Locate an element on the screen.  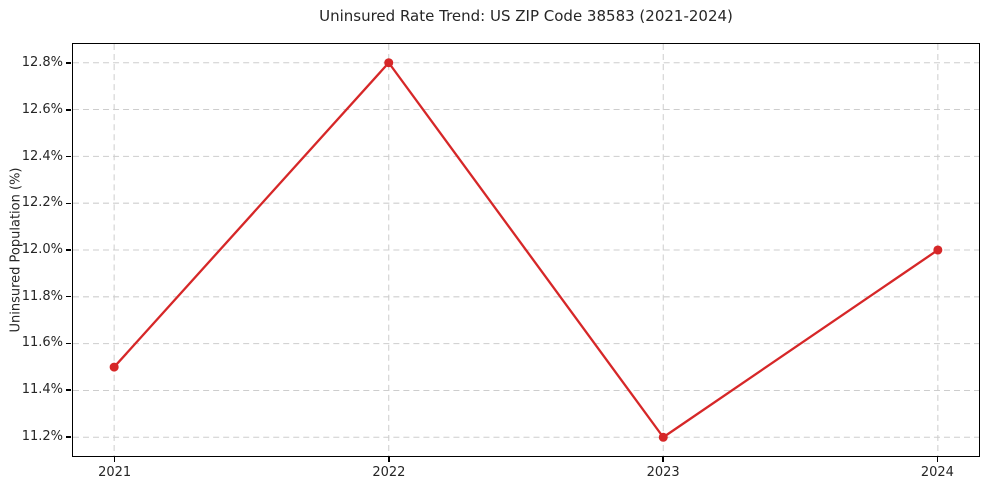
y-tick-label: 12.2% is located at coordinates (42, 203).